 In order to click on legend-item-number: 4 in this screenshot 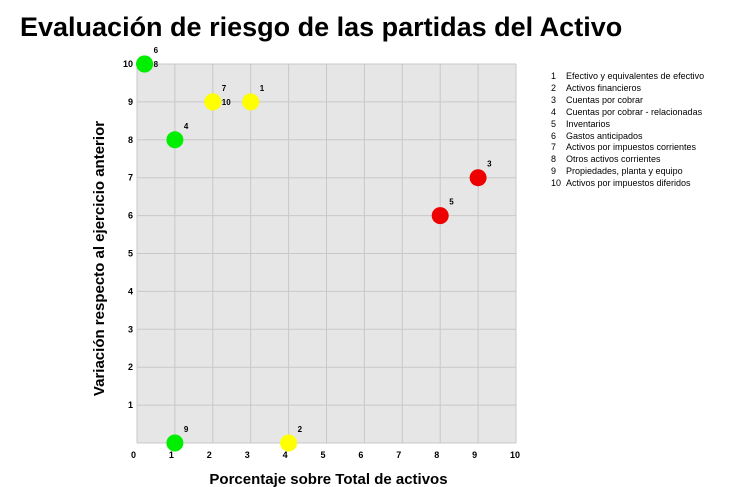, I will do `click(554, 111)`.